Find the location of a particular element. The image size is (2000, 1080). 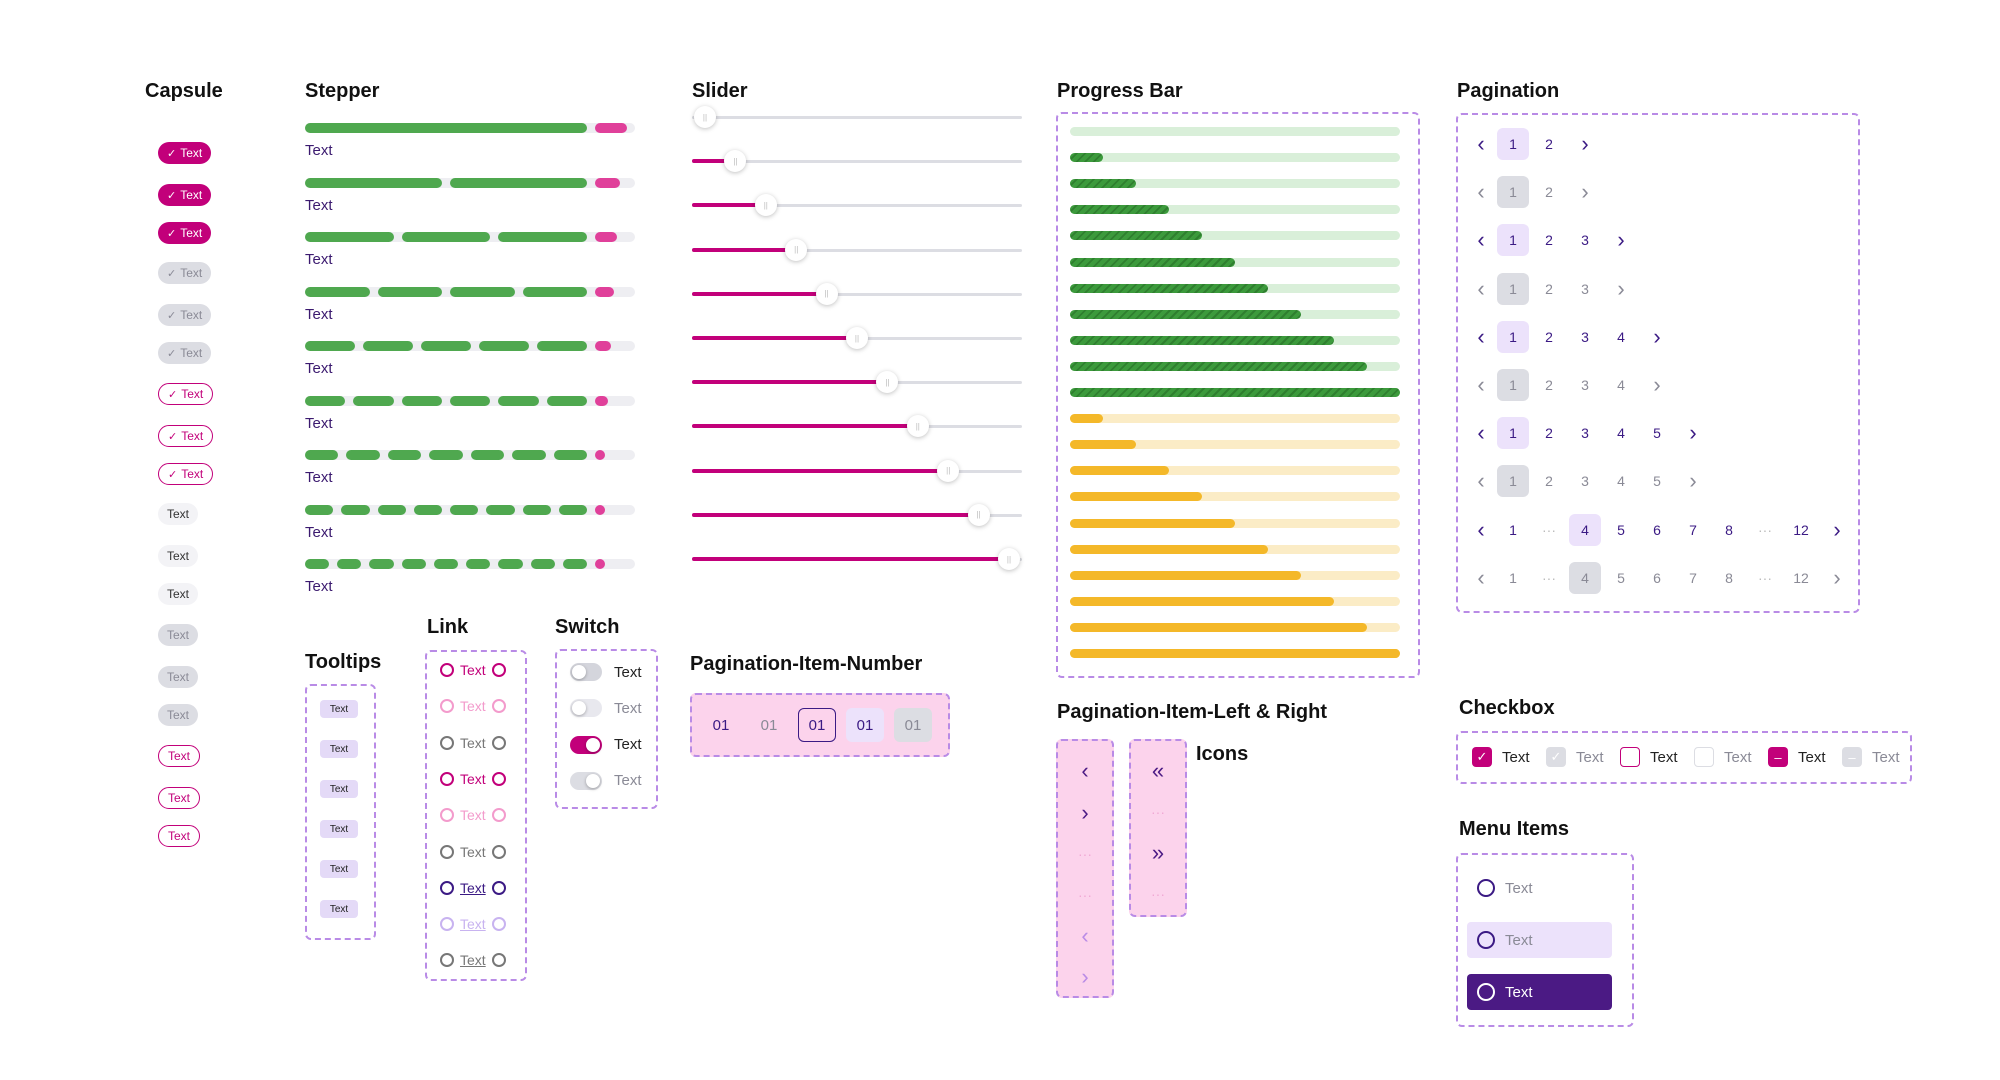

pagination-page: 12 is located at coordinates (1801, 529).